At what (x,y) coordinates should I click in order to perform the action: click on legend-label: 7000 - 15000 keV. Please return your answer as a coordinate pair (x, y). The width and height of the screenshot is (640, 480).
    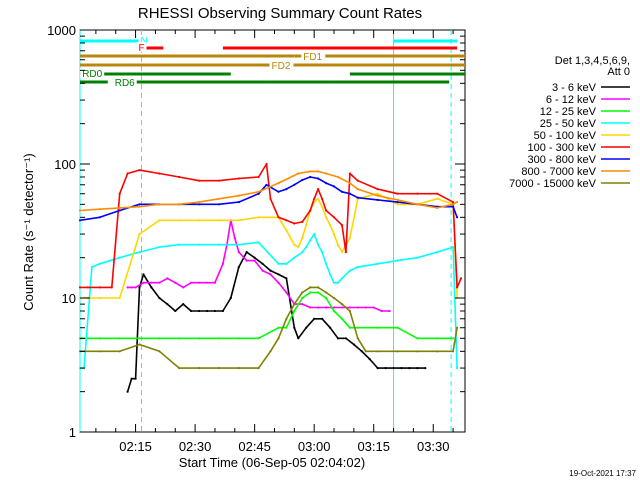
    Looking at the image, I should click on (553, 184).